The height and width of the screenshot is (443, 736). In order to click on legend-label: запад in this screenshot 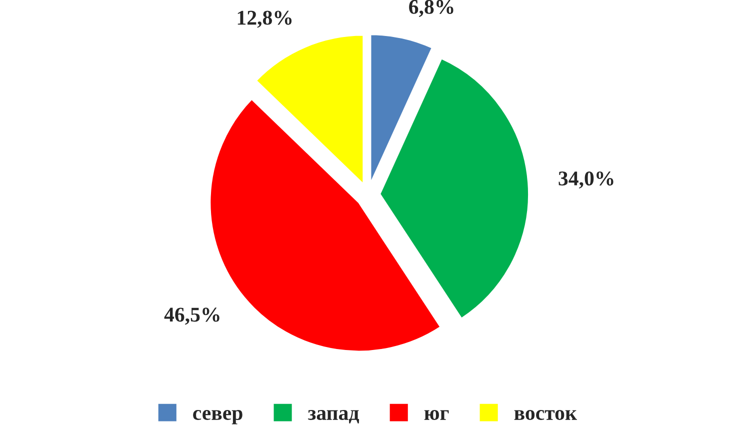, I will do `click(334, 417)`.